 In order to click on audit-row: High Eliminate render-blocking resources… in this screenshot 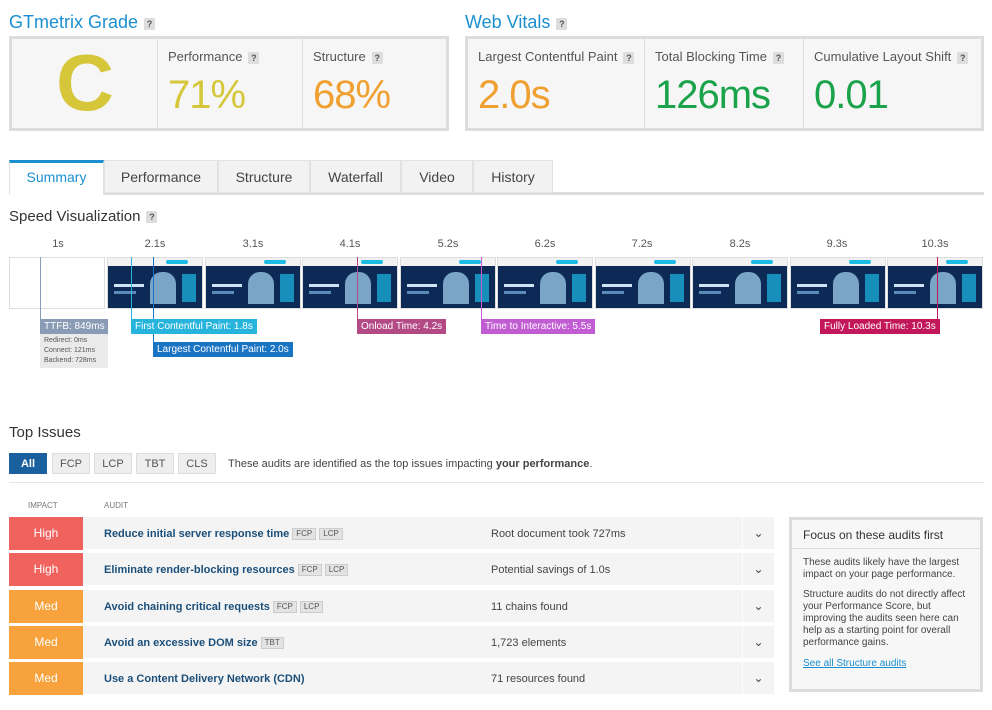, I will do `click(391, 569)`.